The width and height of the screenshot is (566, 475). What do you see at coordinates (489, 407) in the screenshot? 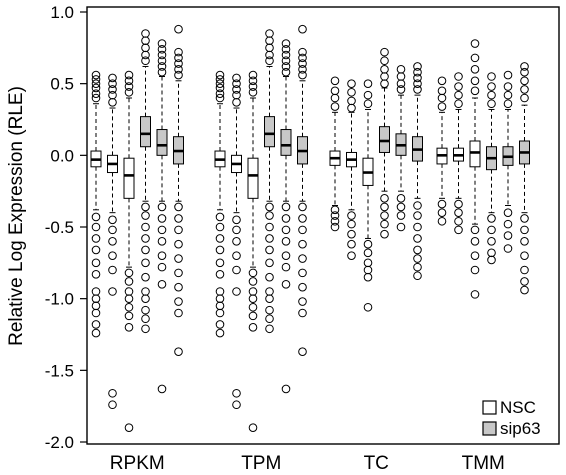
I see `legend-swatch-nsc` at bounding box center [489, 407].